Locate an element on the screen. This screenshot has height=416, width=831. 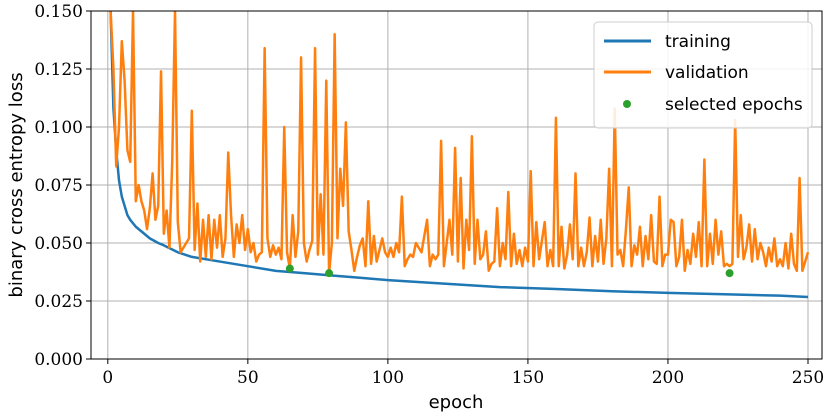
legend-training-label: training is located at coordinates (698, 42).